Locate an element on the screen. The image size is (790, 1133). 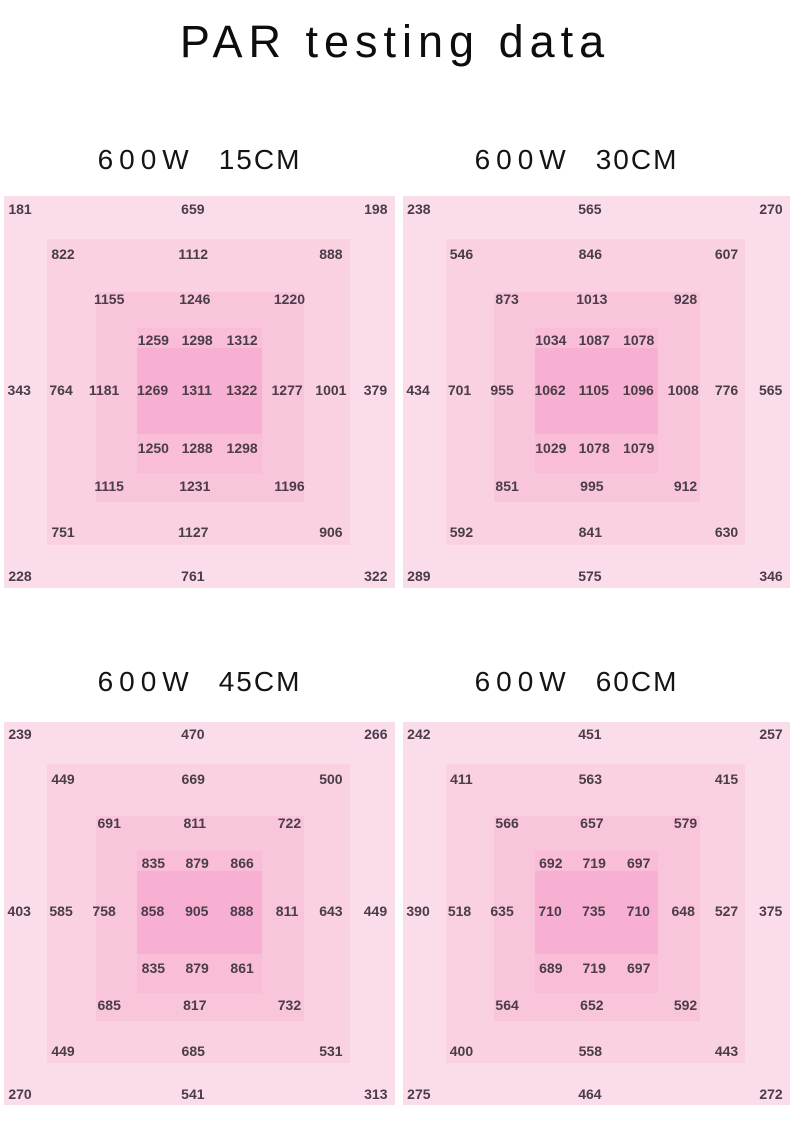
par-value: 1288 is located at coordinates (197, 447).